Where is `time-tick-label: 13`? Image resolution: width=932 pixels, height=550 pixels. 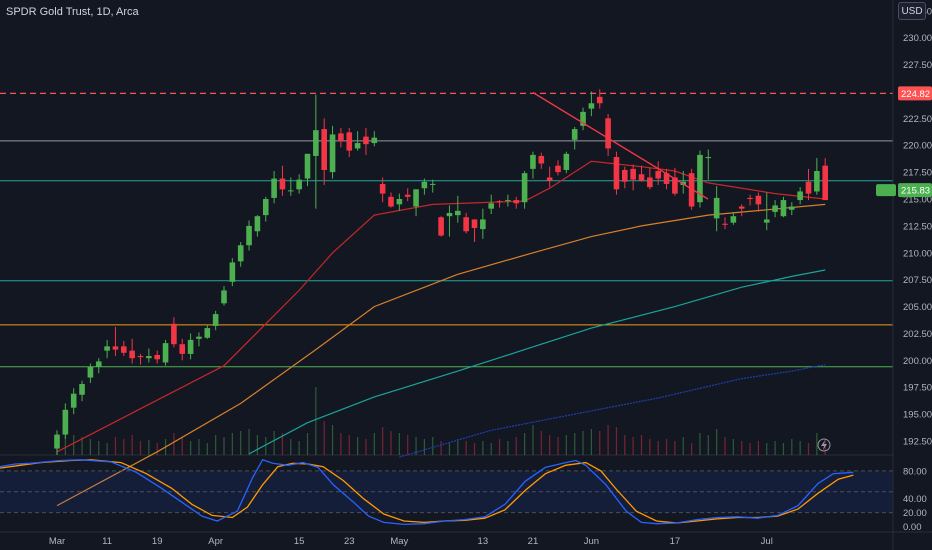
time-tick-label: 13 is located at coordinates (483, 541).